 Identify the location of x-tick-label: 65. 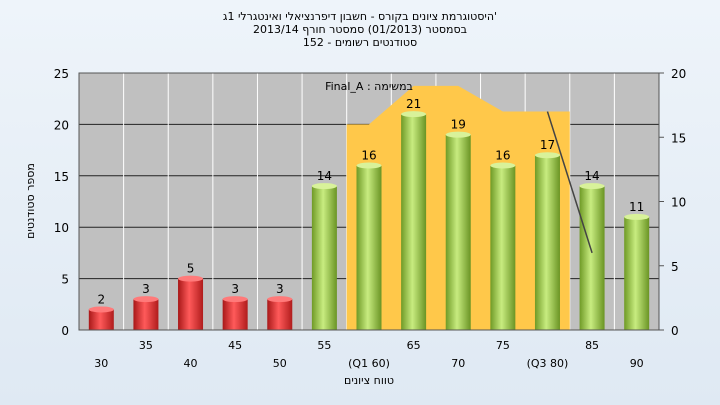
(414, 345).